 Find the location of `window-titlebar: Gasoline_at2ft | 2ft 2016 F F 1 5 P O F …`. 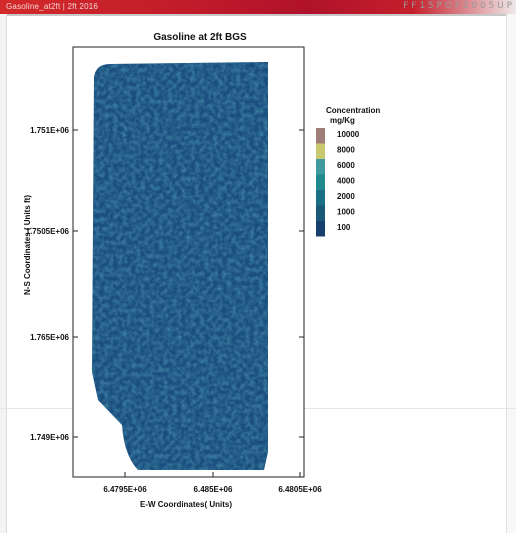

window-titlebar: Gasoline_at2ft | 2ft 2016 F F 1 5 P O F … is located at coordinates (258, 7).